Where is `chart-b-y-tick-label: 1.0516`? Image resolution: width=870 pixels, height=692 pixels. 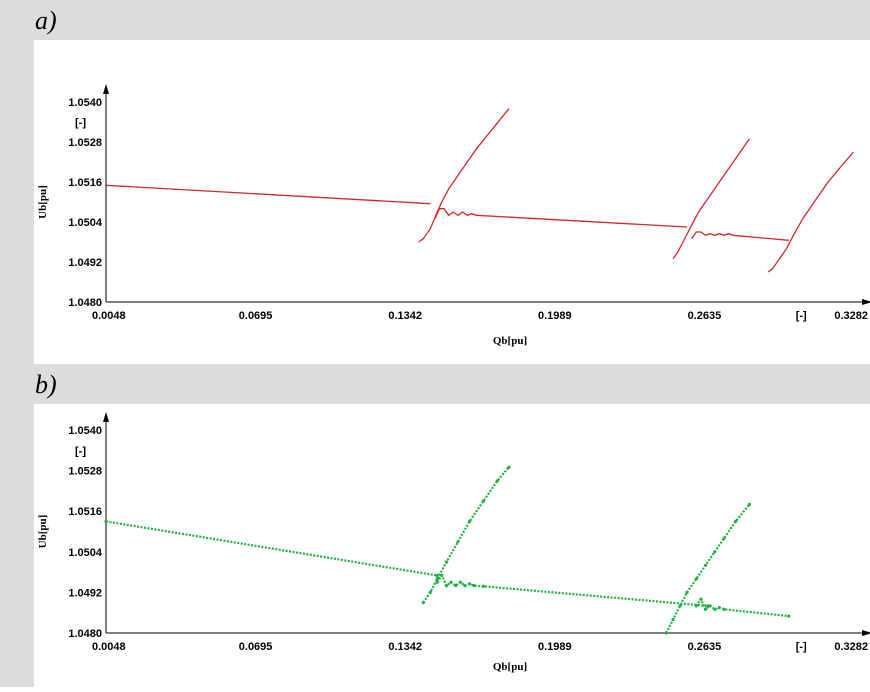
chart-b-y-tick-label: 1.0516 is located at coordinates (85, 512).